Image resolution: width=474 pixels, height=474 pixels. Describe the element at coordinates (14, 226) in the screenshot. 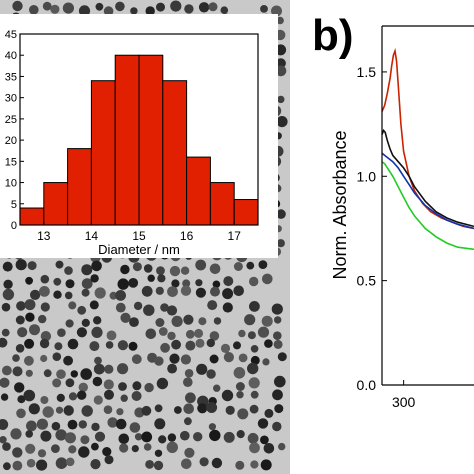

I see `y-tick-label: 0` at that location.